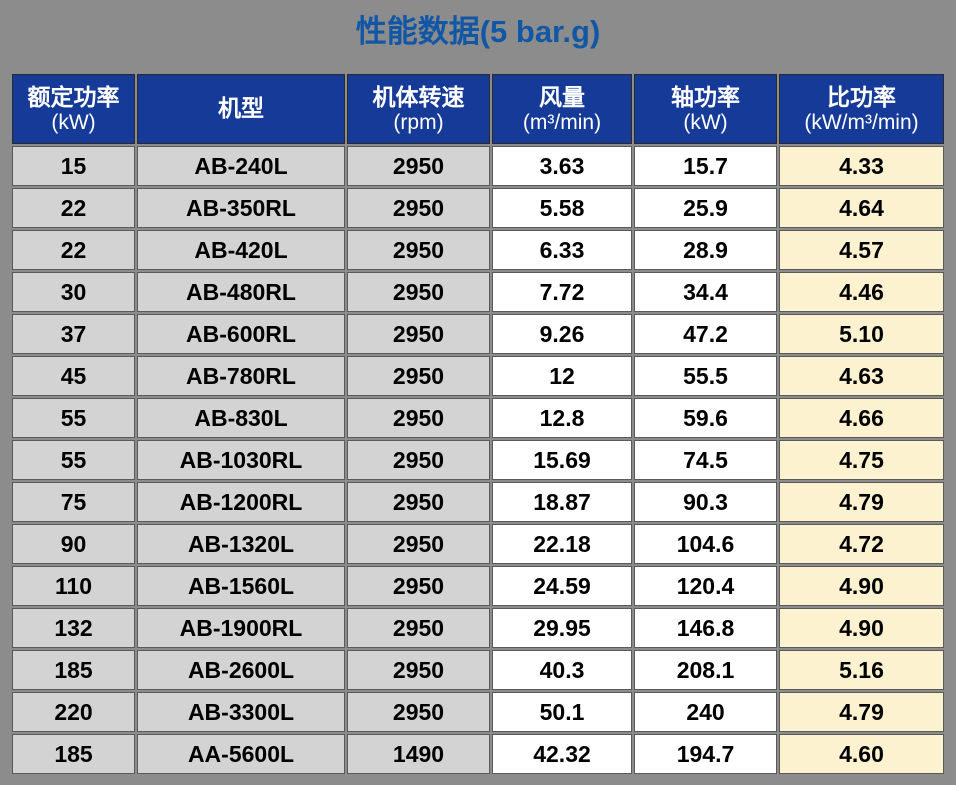 This screenshot has height=785, width=956. I want to click on table-row: 15 AB-240L 2950 3.63 15.7 4.33, so click(478, 166).